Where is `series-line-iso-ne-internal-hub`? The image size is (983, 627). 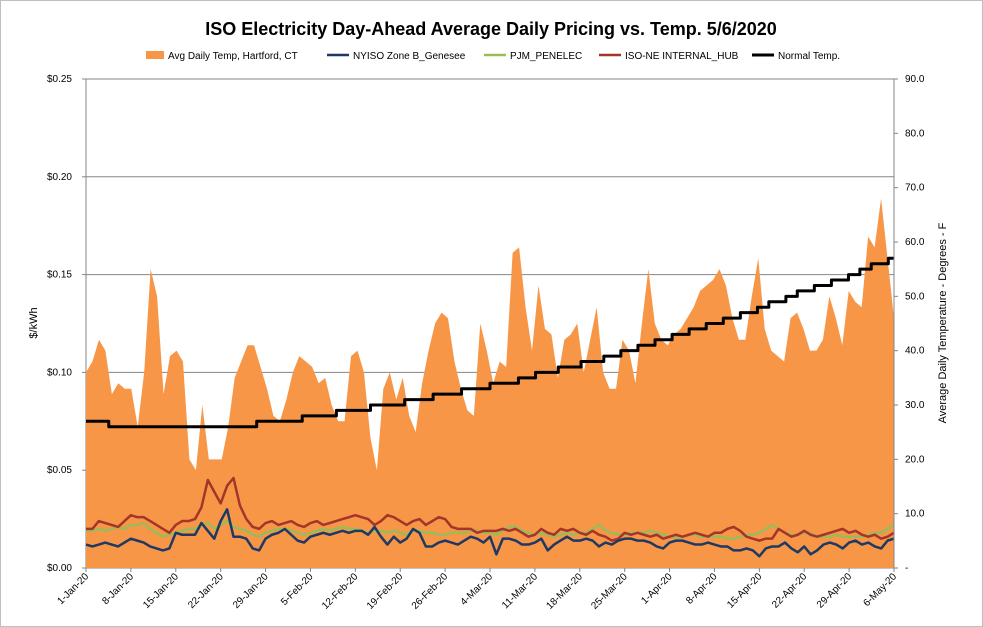 series-line-iso-ne-internal-hub is located at coordinates (490, 509).